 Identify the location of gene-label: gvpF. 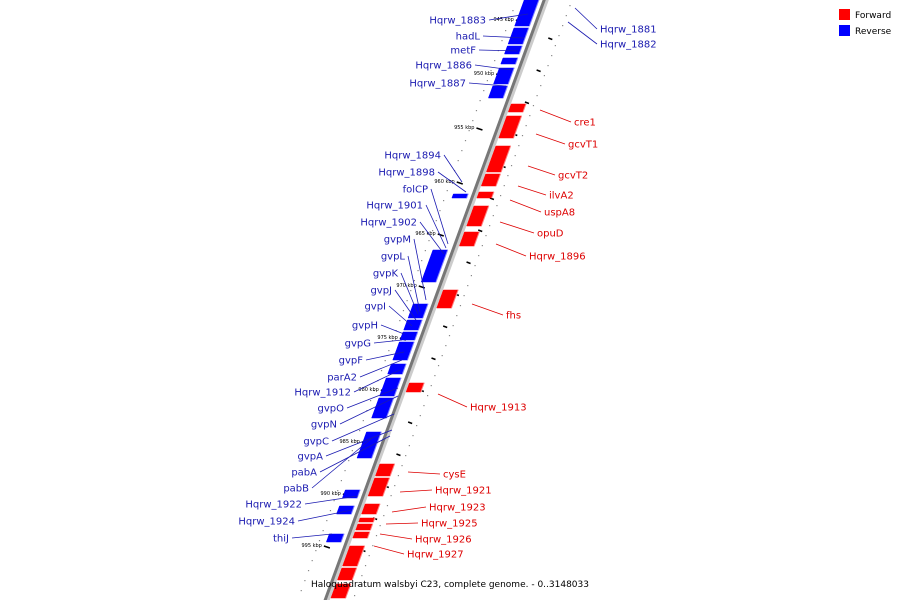
(351, 361).